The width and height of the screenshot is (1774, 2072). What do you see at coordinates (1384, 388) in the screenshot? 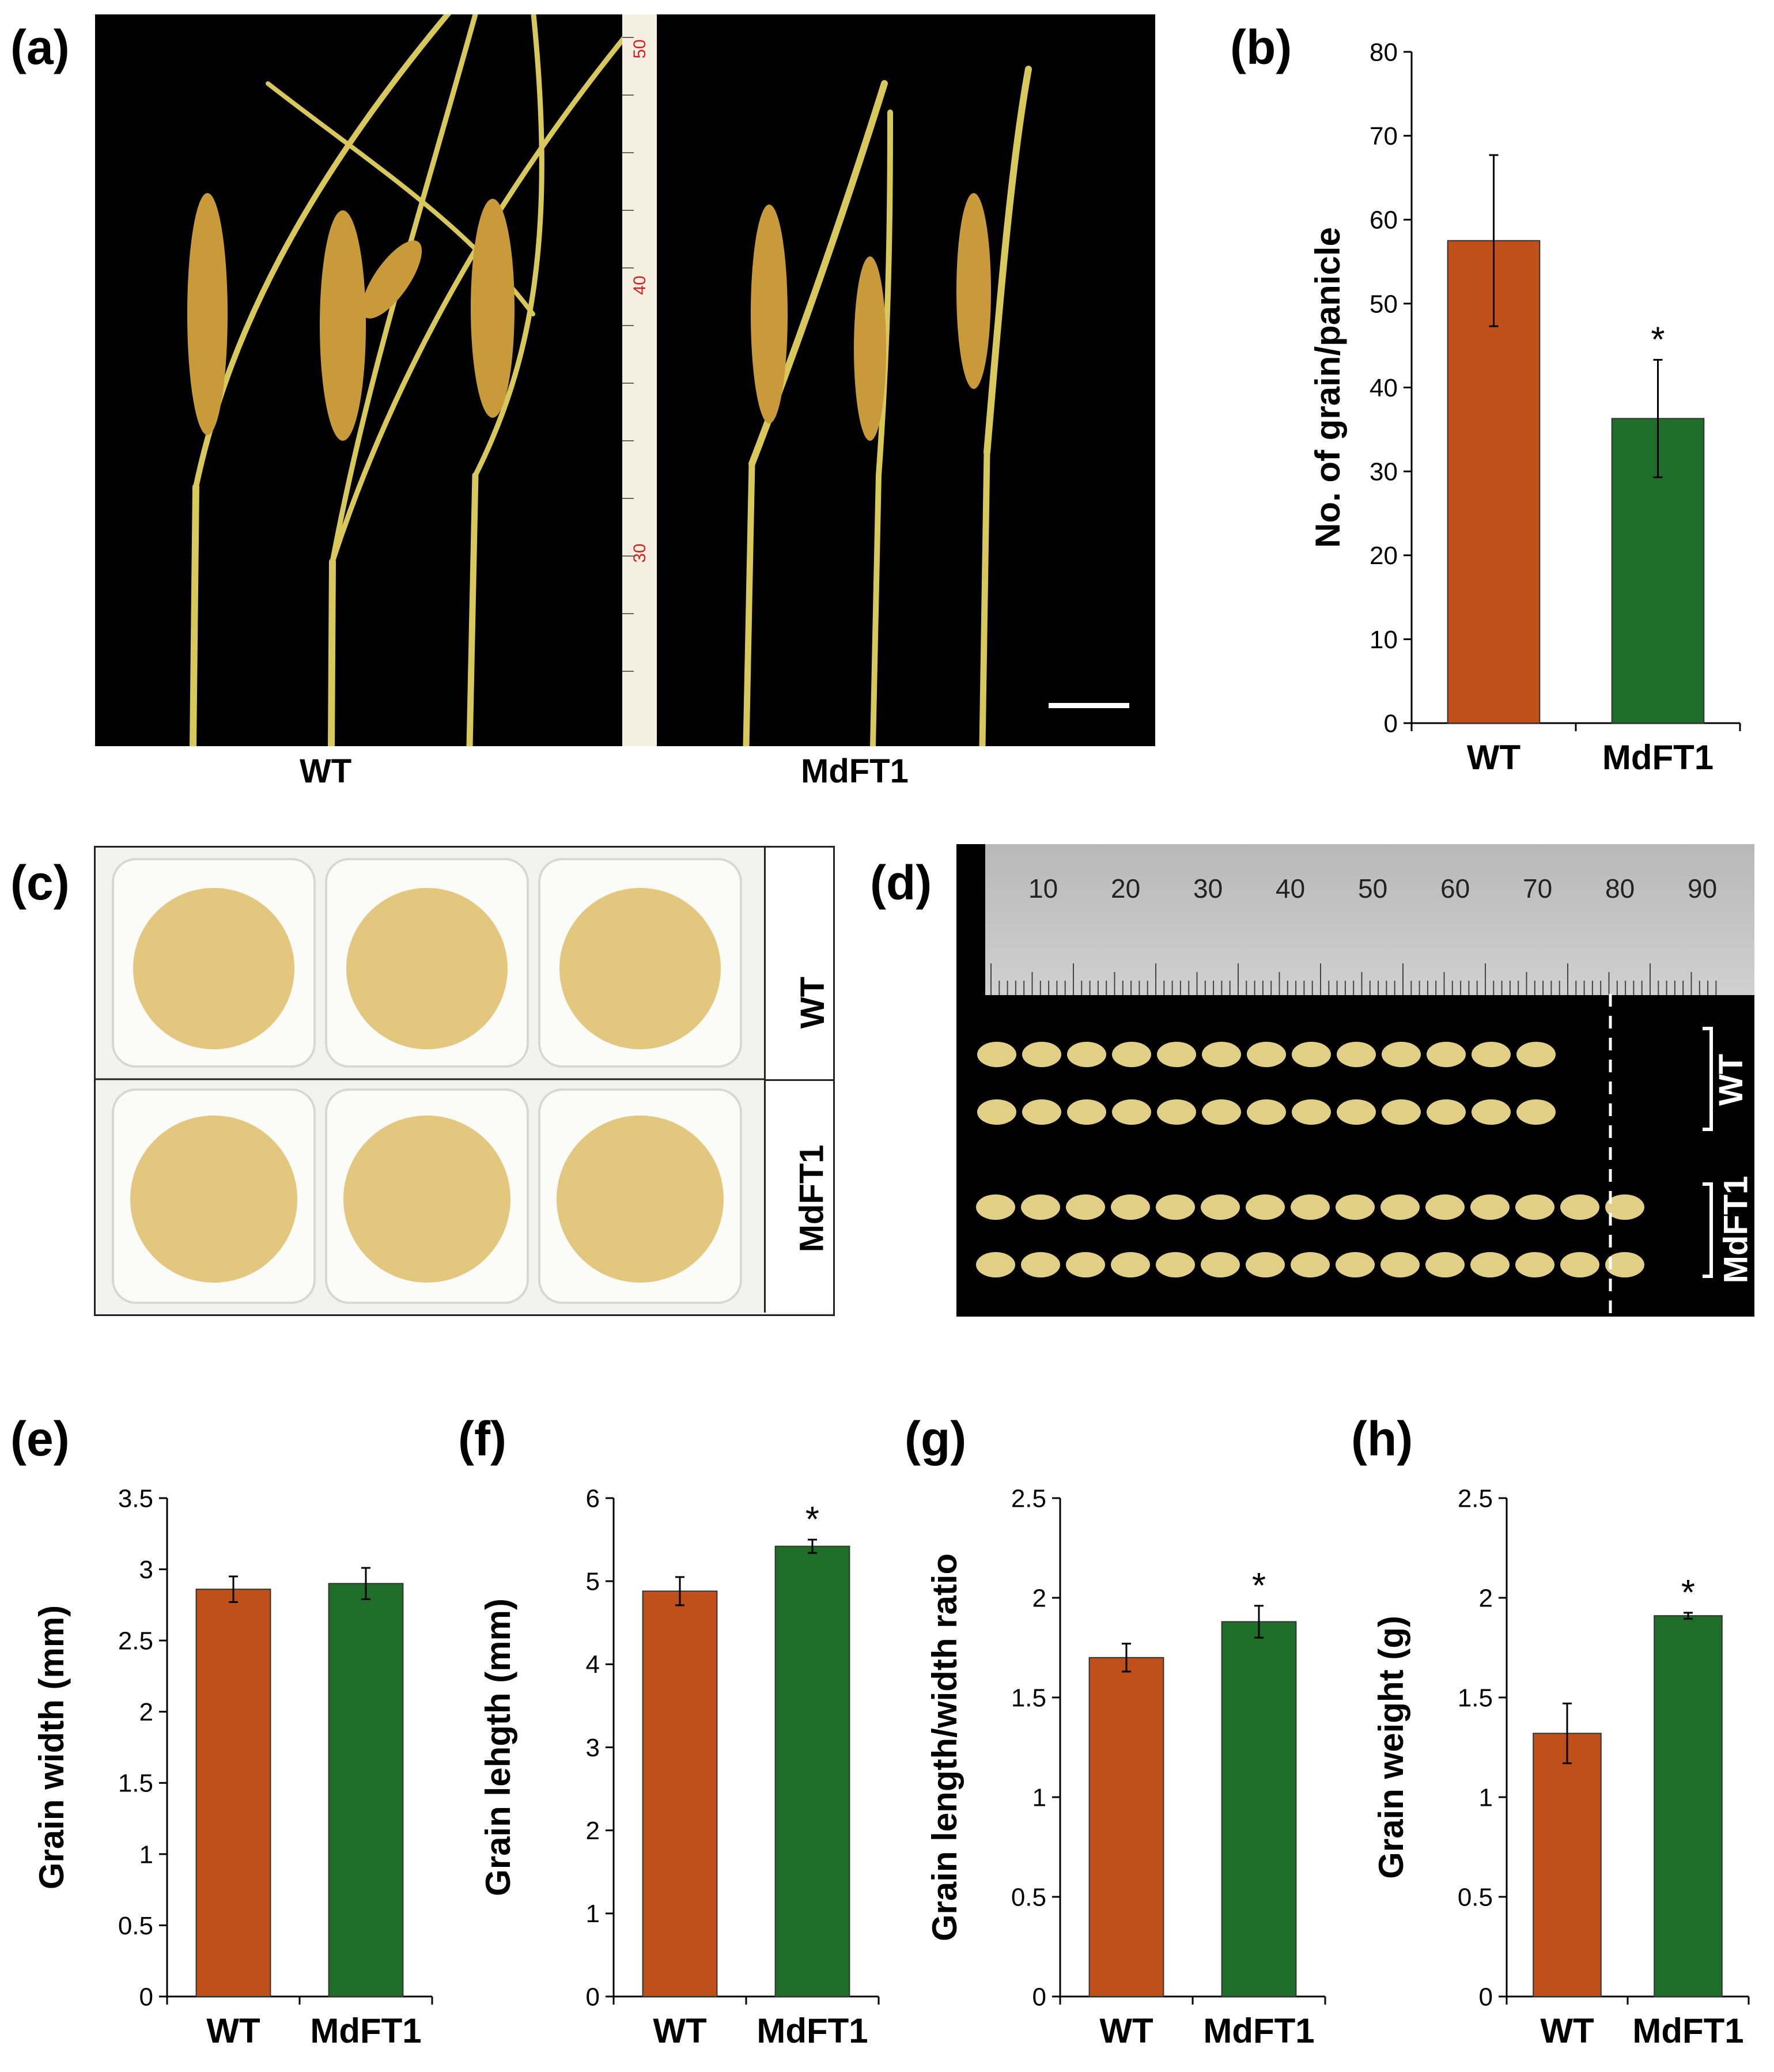
I see `y-tick-label: 40` at bounding box center [1384, 388].